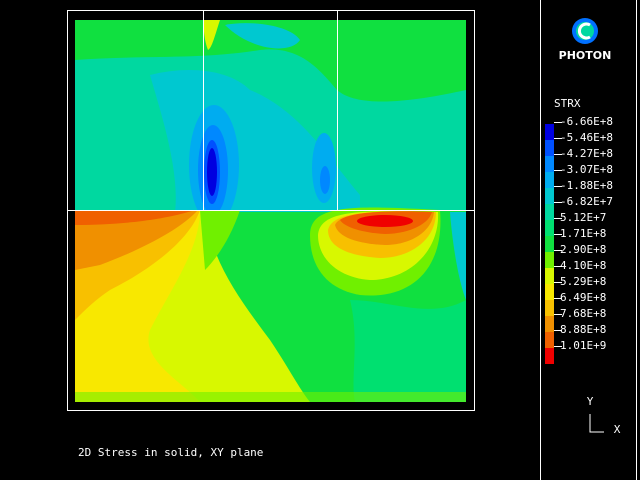 The width and height of the screenshot is (640, 480). I want to click on legend-label: 7.68E+8, so click(583, 313).